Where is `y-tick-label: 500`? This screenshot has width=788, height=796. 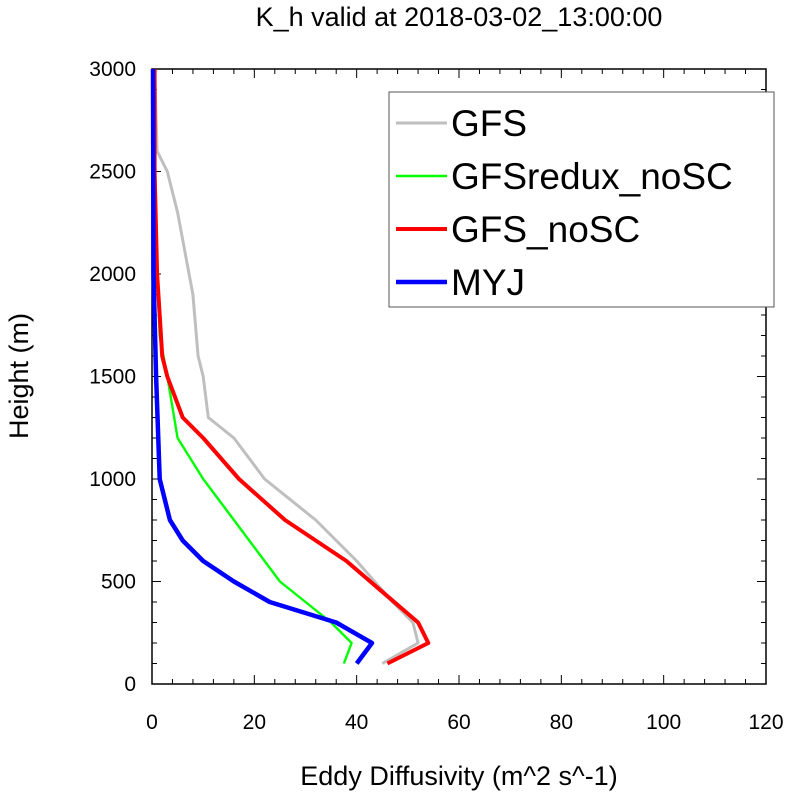 y-tick-label: 500 is located at coordinates (118, 582).